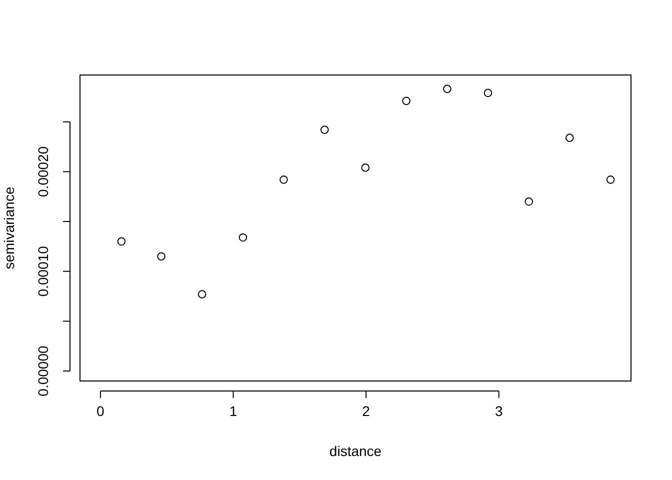 The image size is (672, 480). Describe the element at coordinates (9, 228) in the screenshot. I see `y-axis-title: semivariance` at that location.